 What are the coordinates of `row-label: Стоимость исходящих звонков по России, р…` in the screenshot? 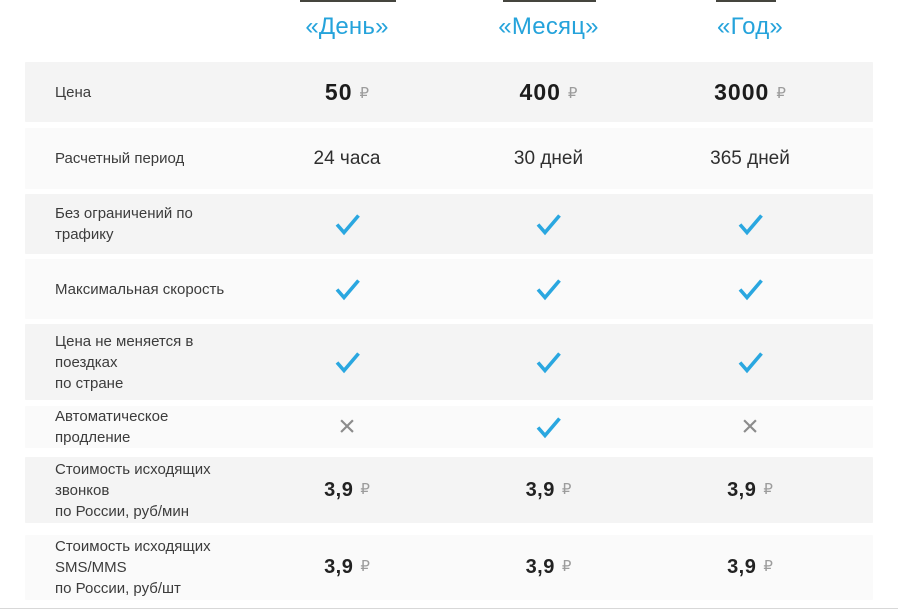 It's located at (133, 490).